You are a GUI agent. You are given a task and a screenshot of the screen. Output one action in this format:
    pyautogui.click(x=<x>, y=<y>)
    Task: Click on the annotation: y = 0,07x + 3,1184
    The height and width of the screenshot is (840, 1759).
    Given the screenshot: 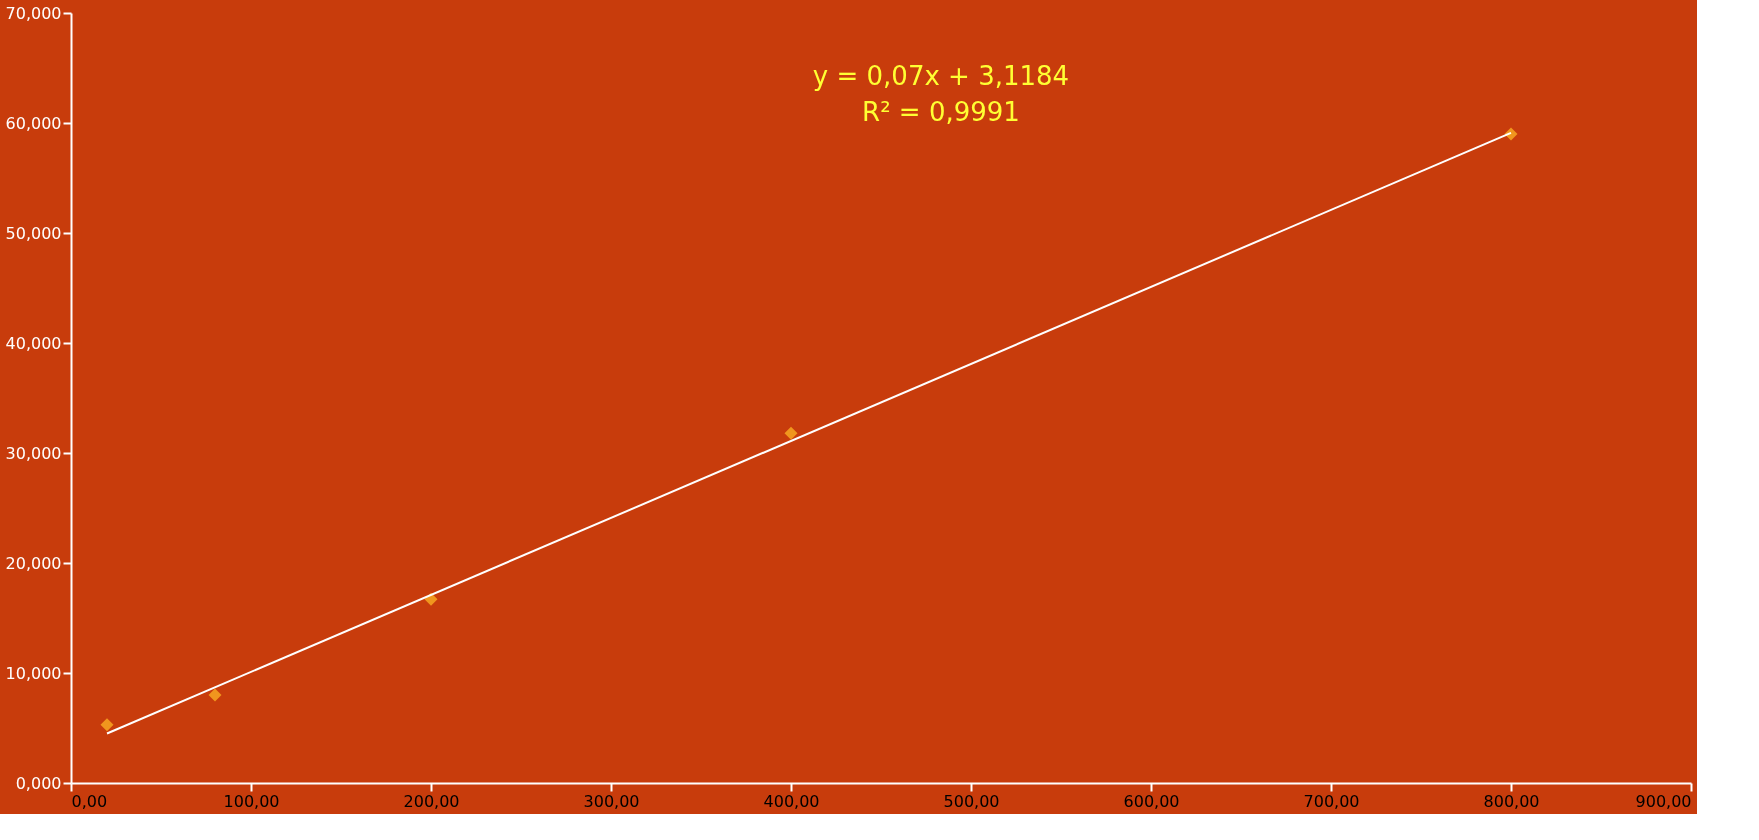 What is the action you would take?
    pyautogui.click(x=941, y=76)
    